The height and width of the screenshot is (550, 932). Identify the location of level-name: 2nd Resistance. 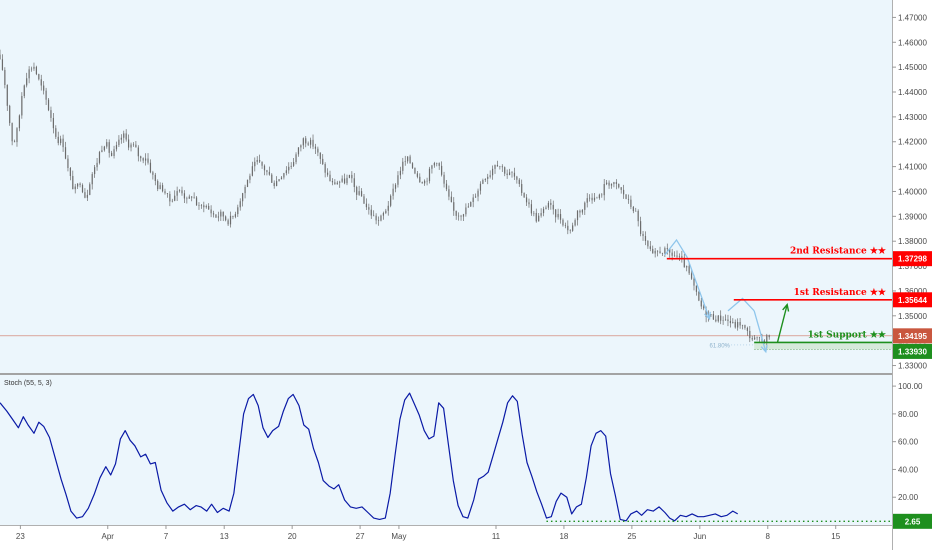
(830, 252).